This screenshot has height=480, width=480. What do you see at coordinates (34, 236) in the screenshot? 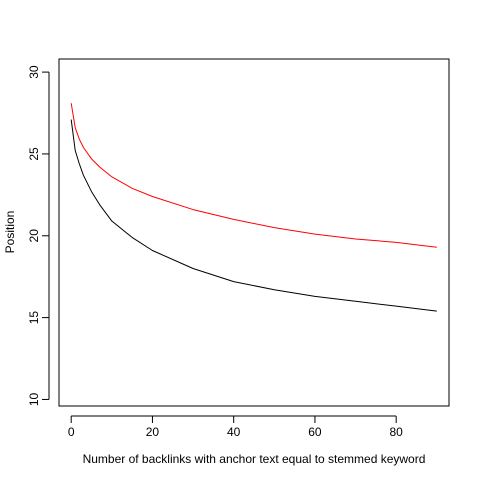
I see `y-tick-label: 20` at bounding box center [34, 236].